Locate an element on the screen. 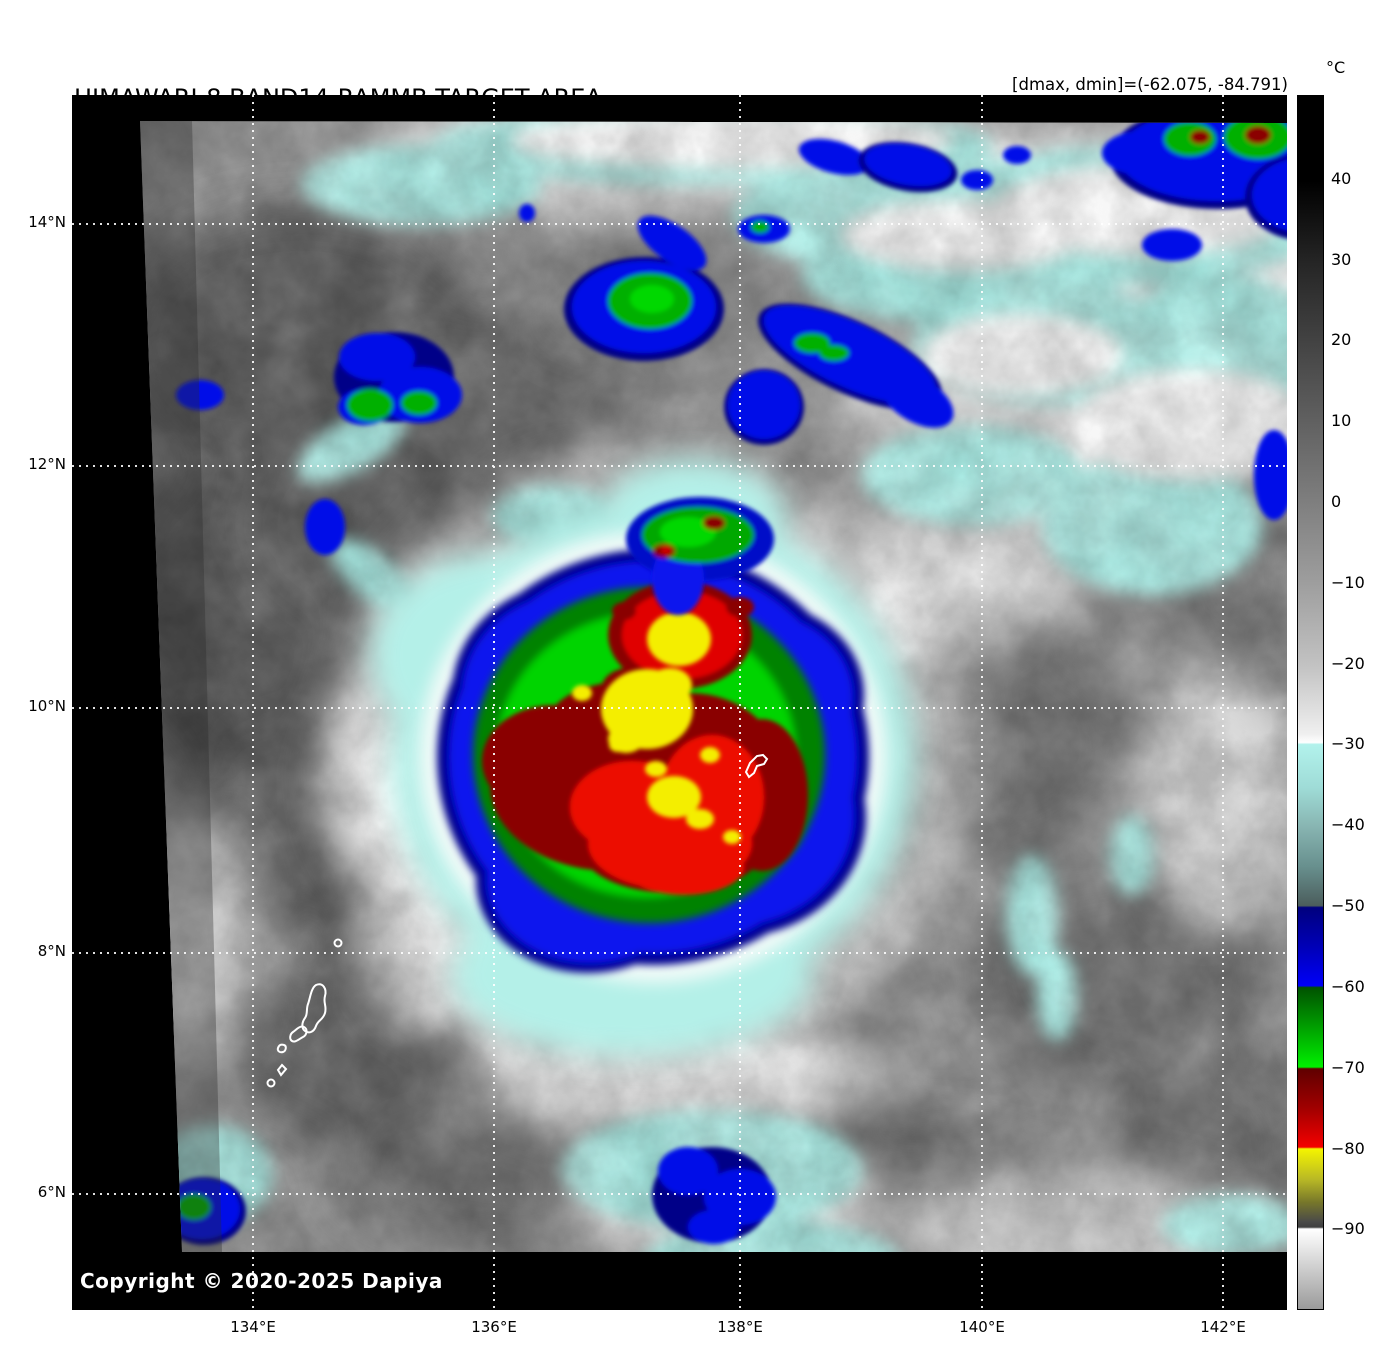  dmax-dmin-readout: [dmax, dmin]=(-62.075, -84.791) is located at coordinates (1150, 84).